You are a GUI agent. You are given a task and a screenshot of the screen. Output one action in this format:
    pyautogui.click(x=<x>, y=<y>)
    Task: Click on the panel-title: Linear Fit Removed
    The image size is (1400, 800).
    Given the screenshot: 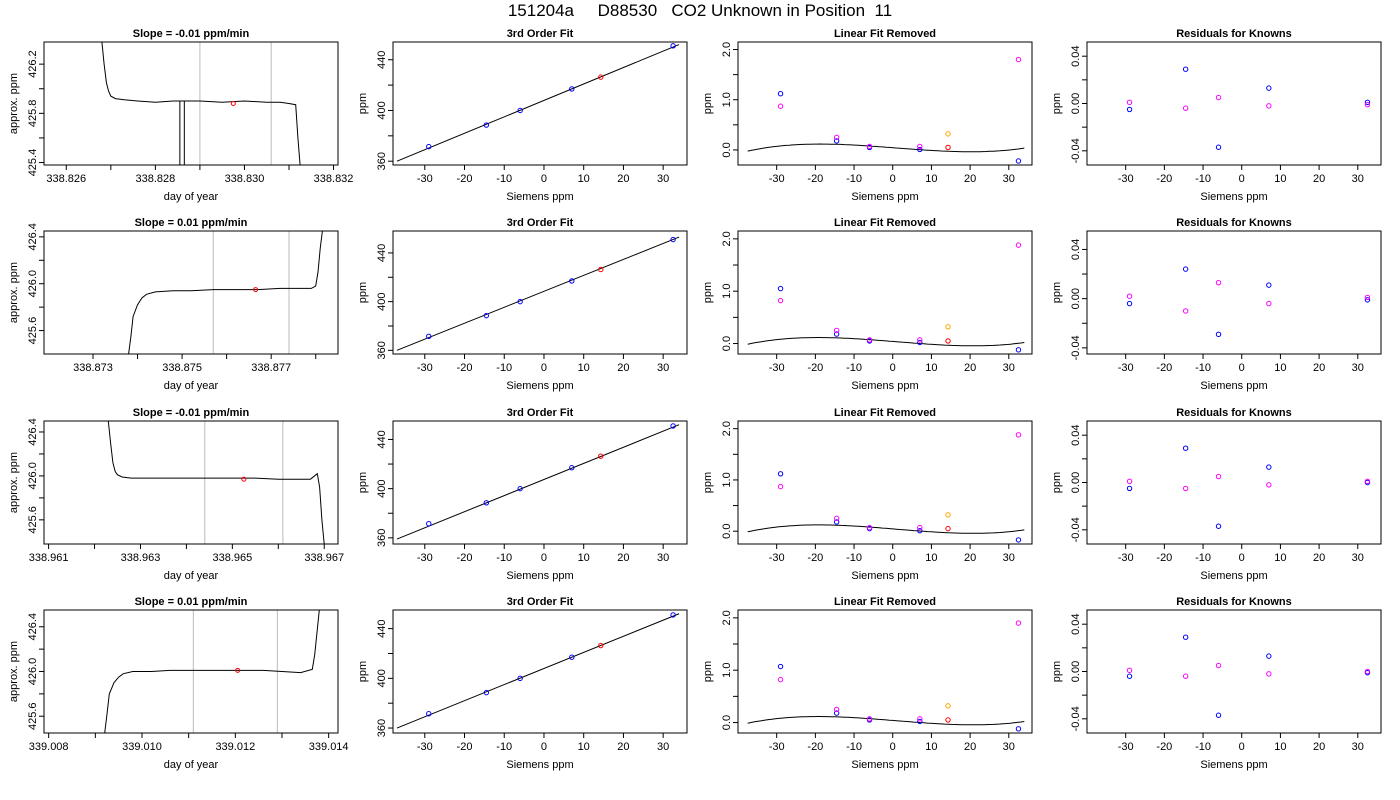 What is the action you would take?
    pyautogui.click(x=885, y=413)
    